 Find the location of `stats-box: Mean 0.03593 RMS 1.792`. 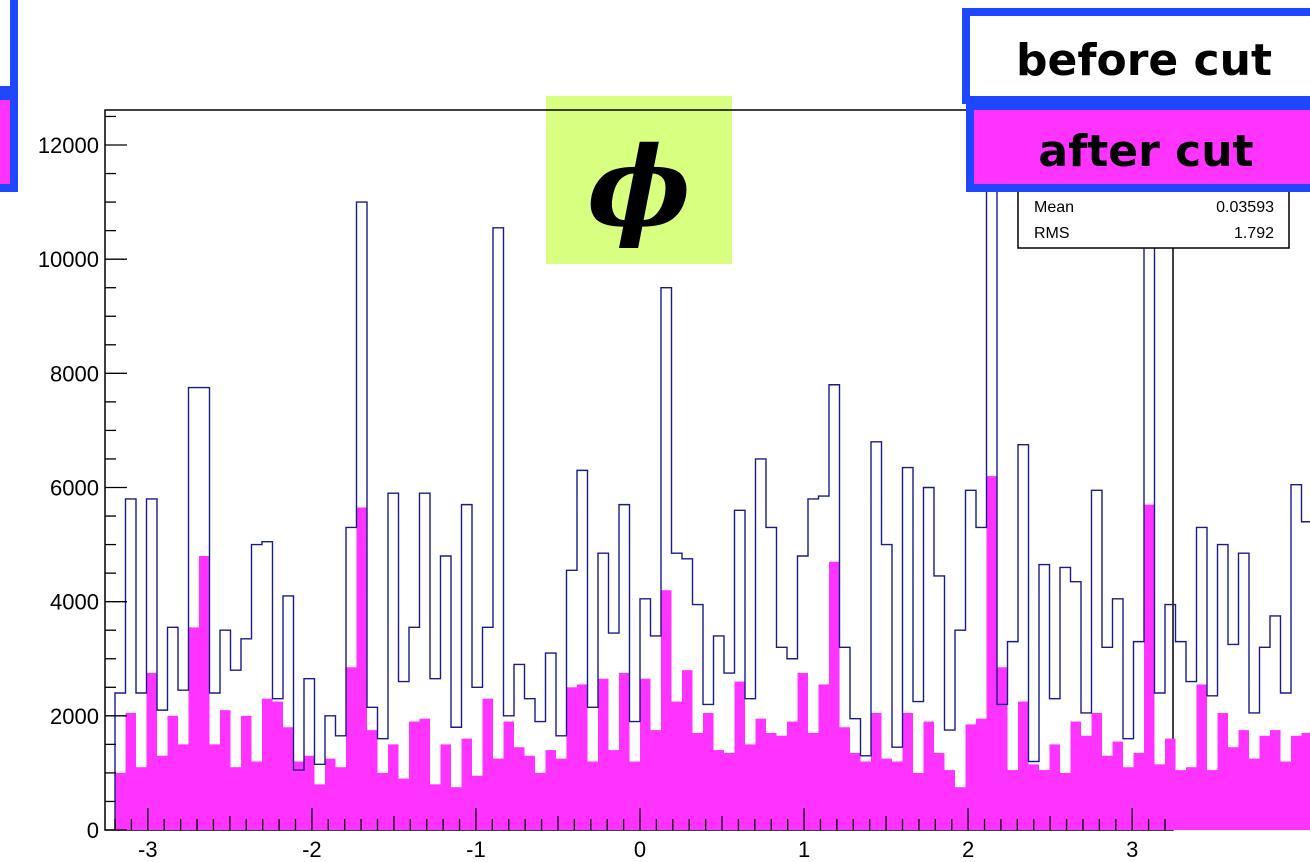

stats-box: Mean 0.03593 RMS 1.792 is located at coordinates (1153, 217).